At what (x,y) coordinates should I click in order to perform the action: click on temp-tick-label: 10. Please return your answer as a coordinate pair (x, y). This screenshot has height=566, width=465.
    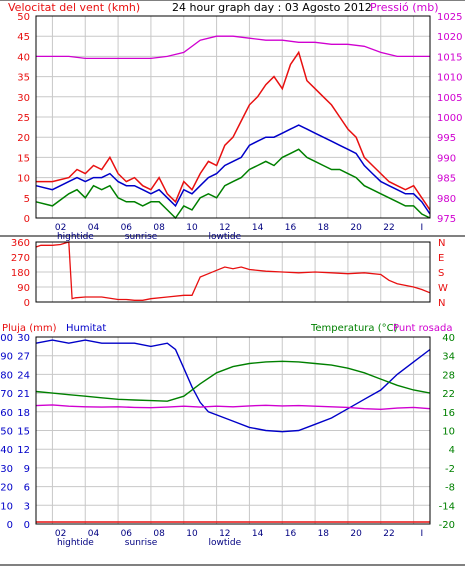
    Looking at the image, I should click on (448, 432).